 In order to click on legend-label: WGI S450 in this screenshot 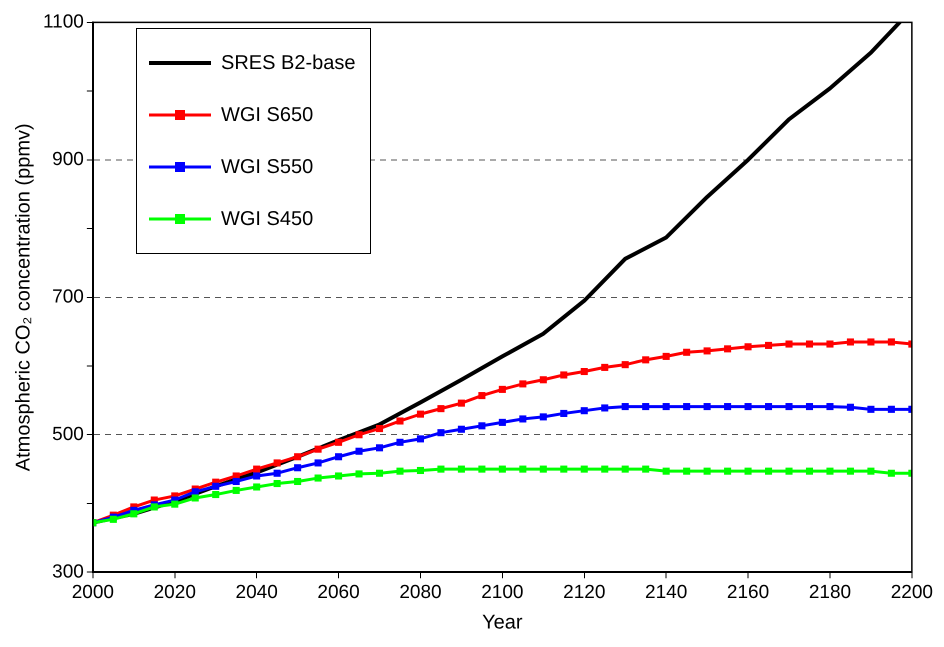, I will do `click(267, 219)`.